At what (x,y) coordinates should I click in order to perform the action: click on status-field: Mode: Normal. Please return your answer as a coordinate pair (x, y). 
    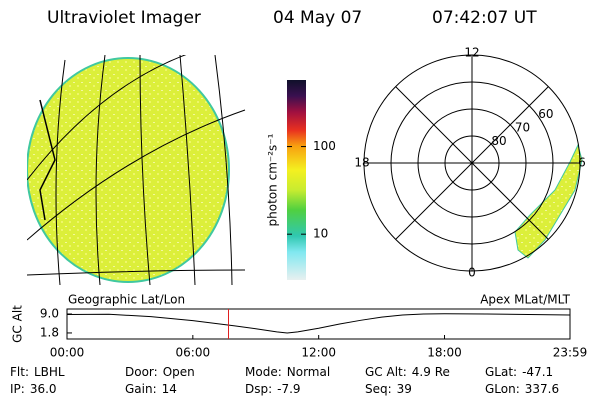
    Looking at the image, I should click on (287, 372).